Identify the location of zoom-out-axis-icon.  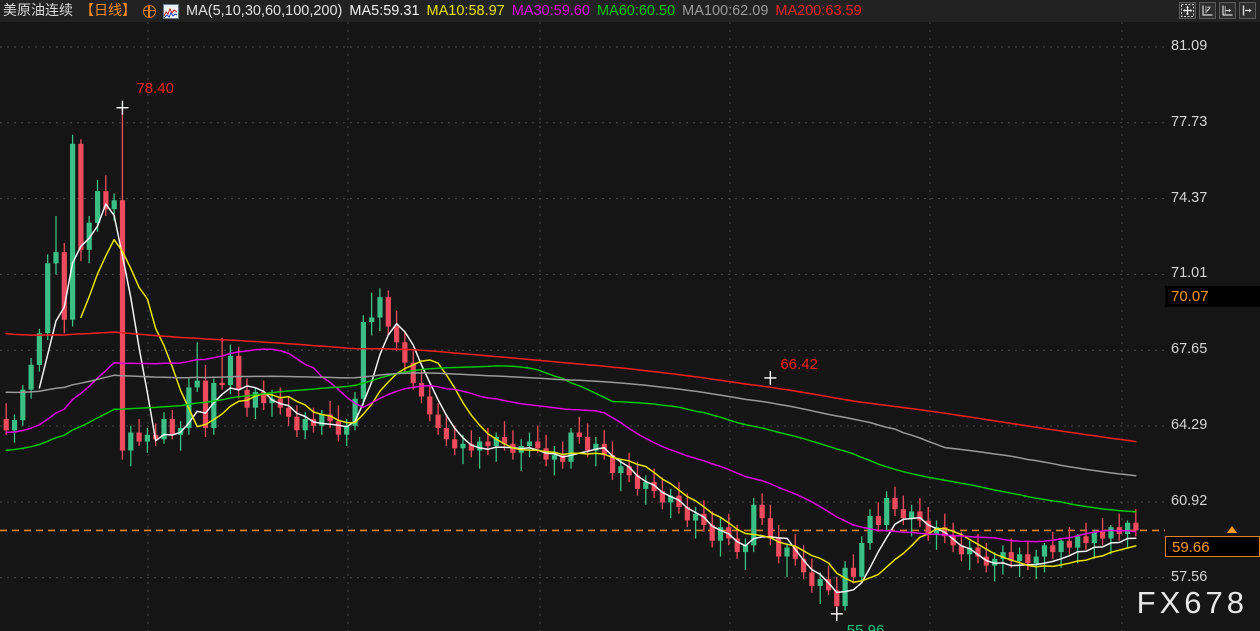
(1207, 10).